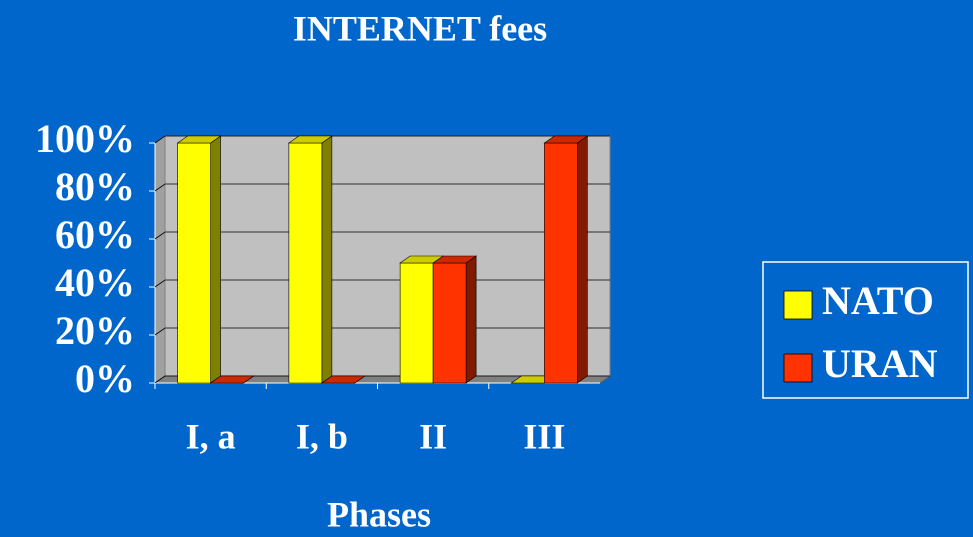 Image resolution: width=973 pixels, height=537 pixels. What do you see at coordinates (95, 330) in the screenshot?
I see `y-tick-label: 20%` at bounding box center [95, 330].